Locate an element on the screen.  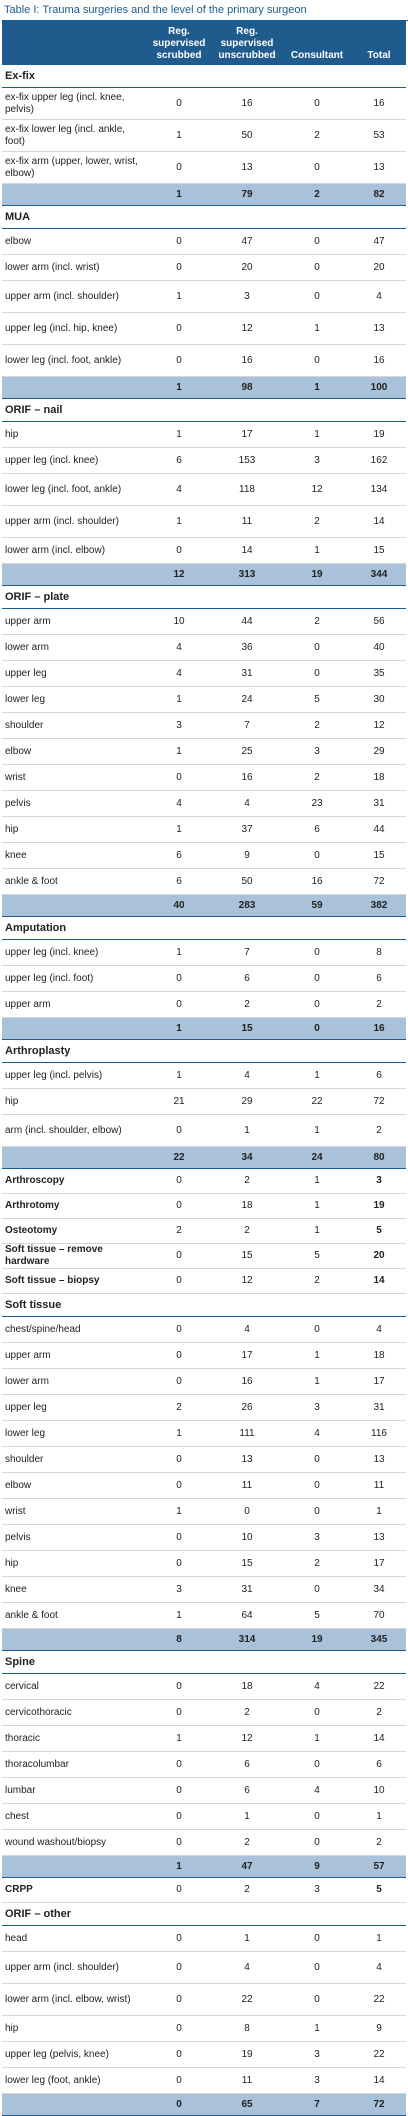
table-row: upper arm 0 17 1 18 is located at coordinates (204, 1355).